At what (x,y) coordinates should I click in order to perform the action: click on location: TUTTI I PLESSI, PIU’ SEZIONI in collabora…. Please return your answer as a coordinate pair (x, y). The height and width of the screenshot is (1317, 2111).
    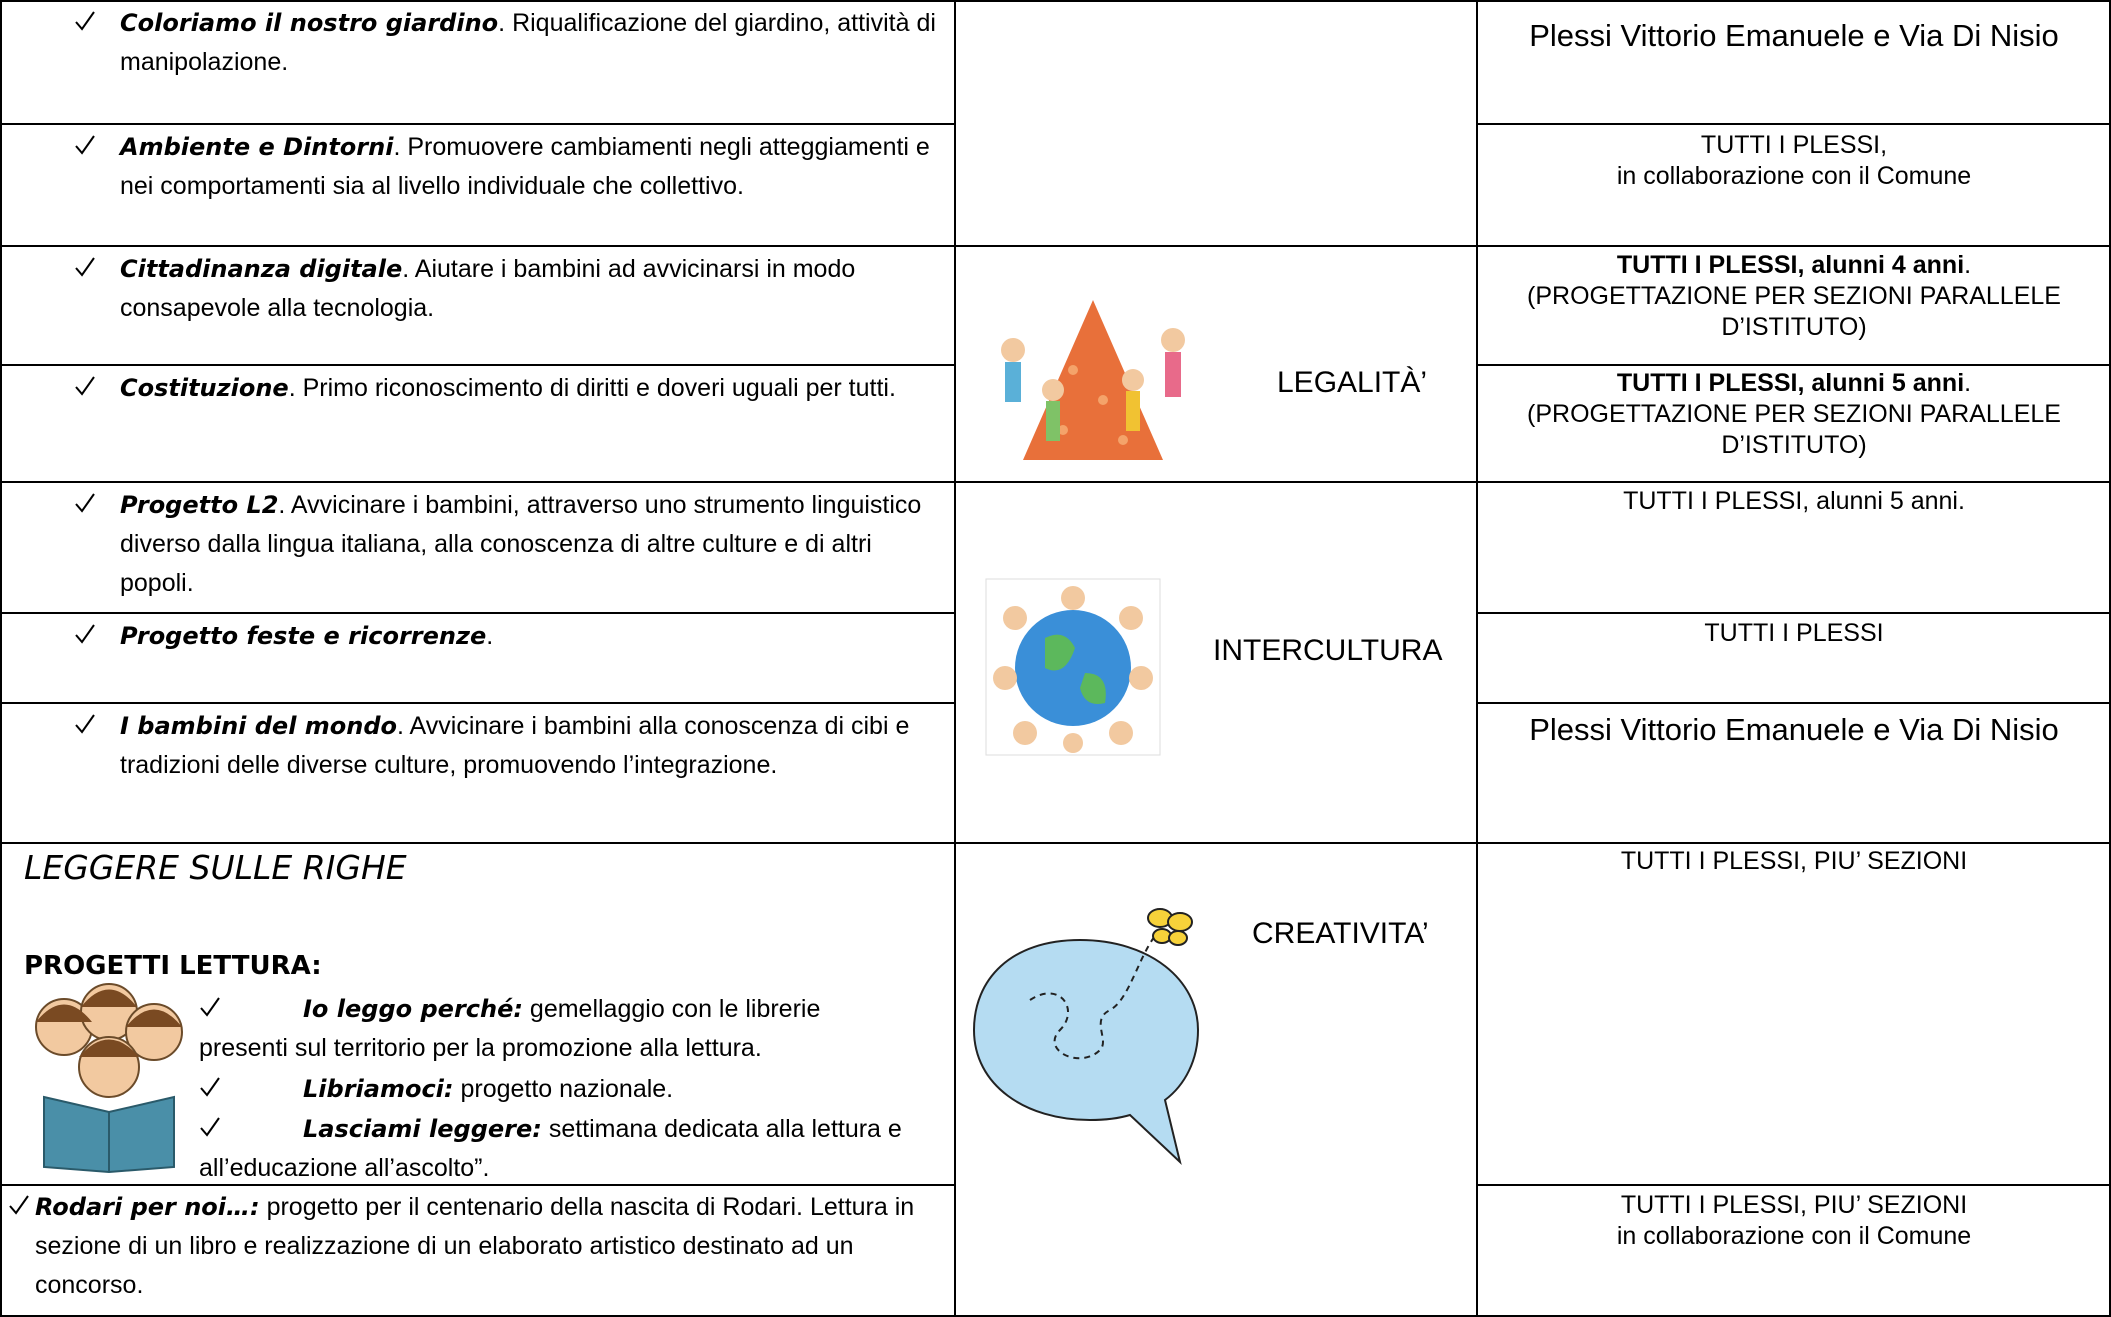
    Looking at the image, I should click on (1794, 1221).